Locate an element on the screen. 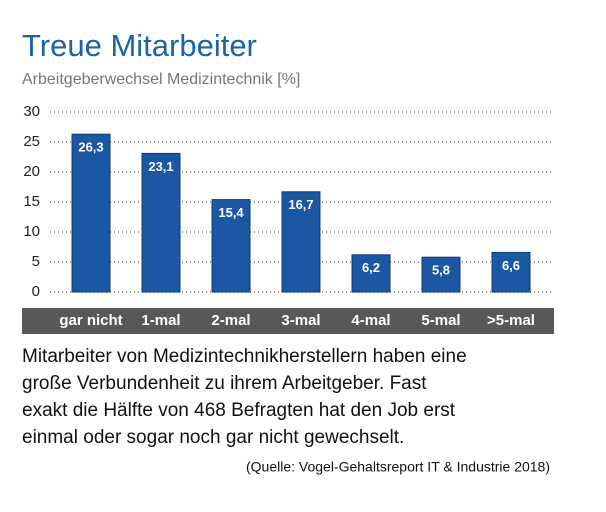  y-tick-label: 25 is located at coordinates (31, 141).